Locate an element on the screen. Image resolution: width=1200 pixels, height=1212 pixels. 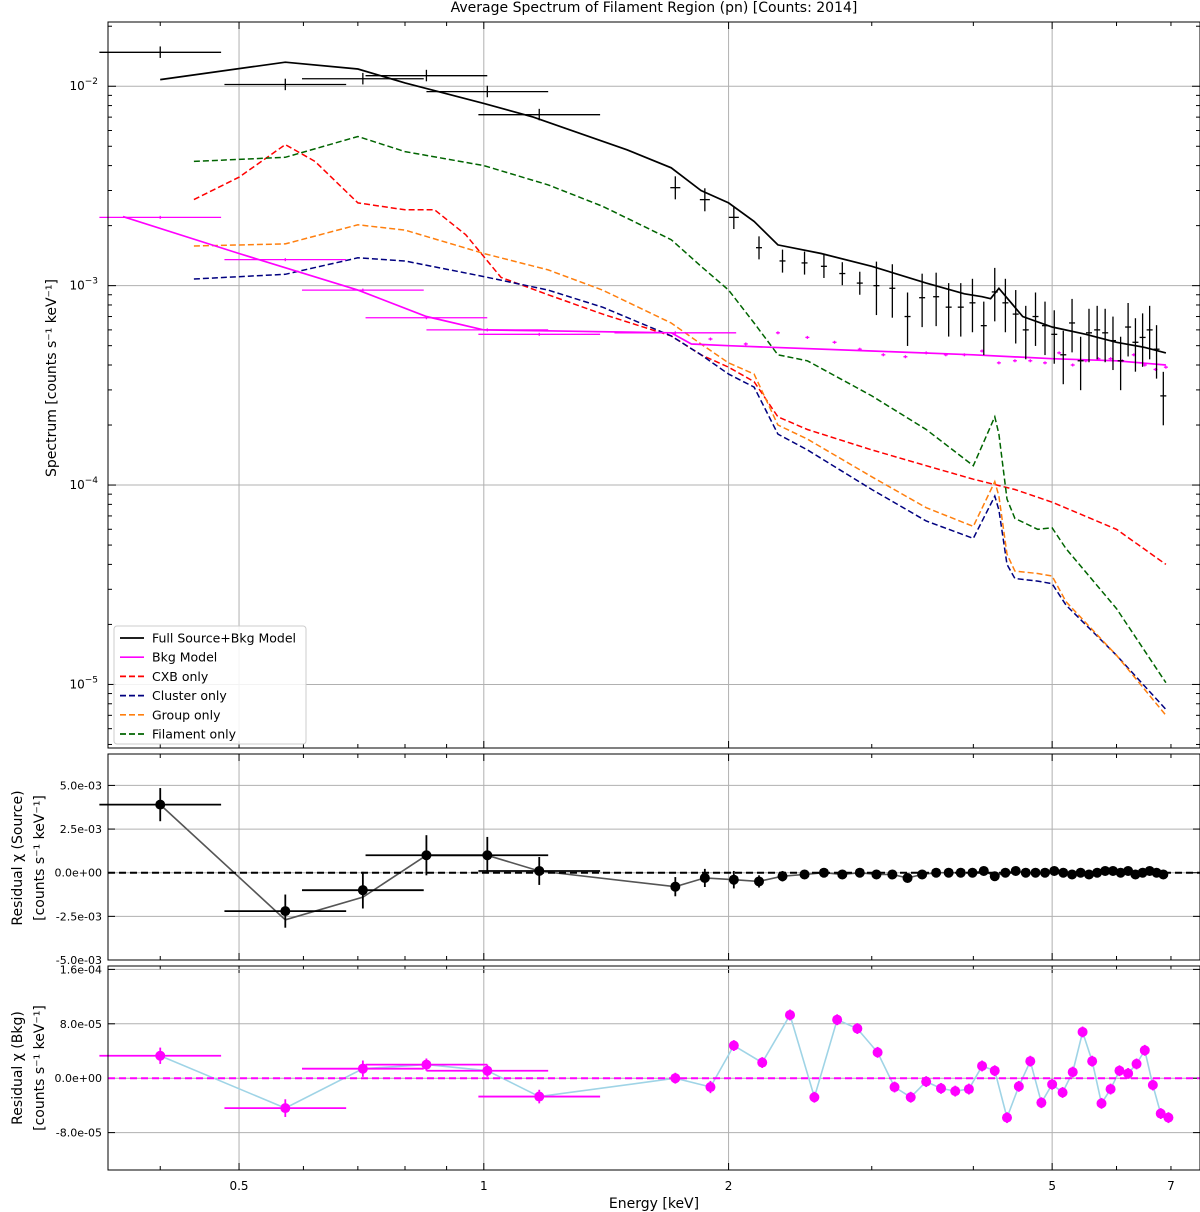
y-tick-label: 2.5e-03 is located at coordinates (81, 829).